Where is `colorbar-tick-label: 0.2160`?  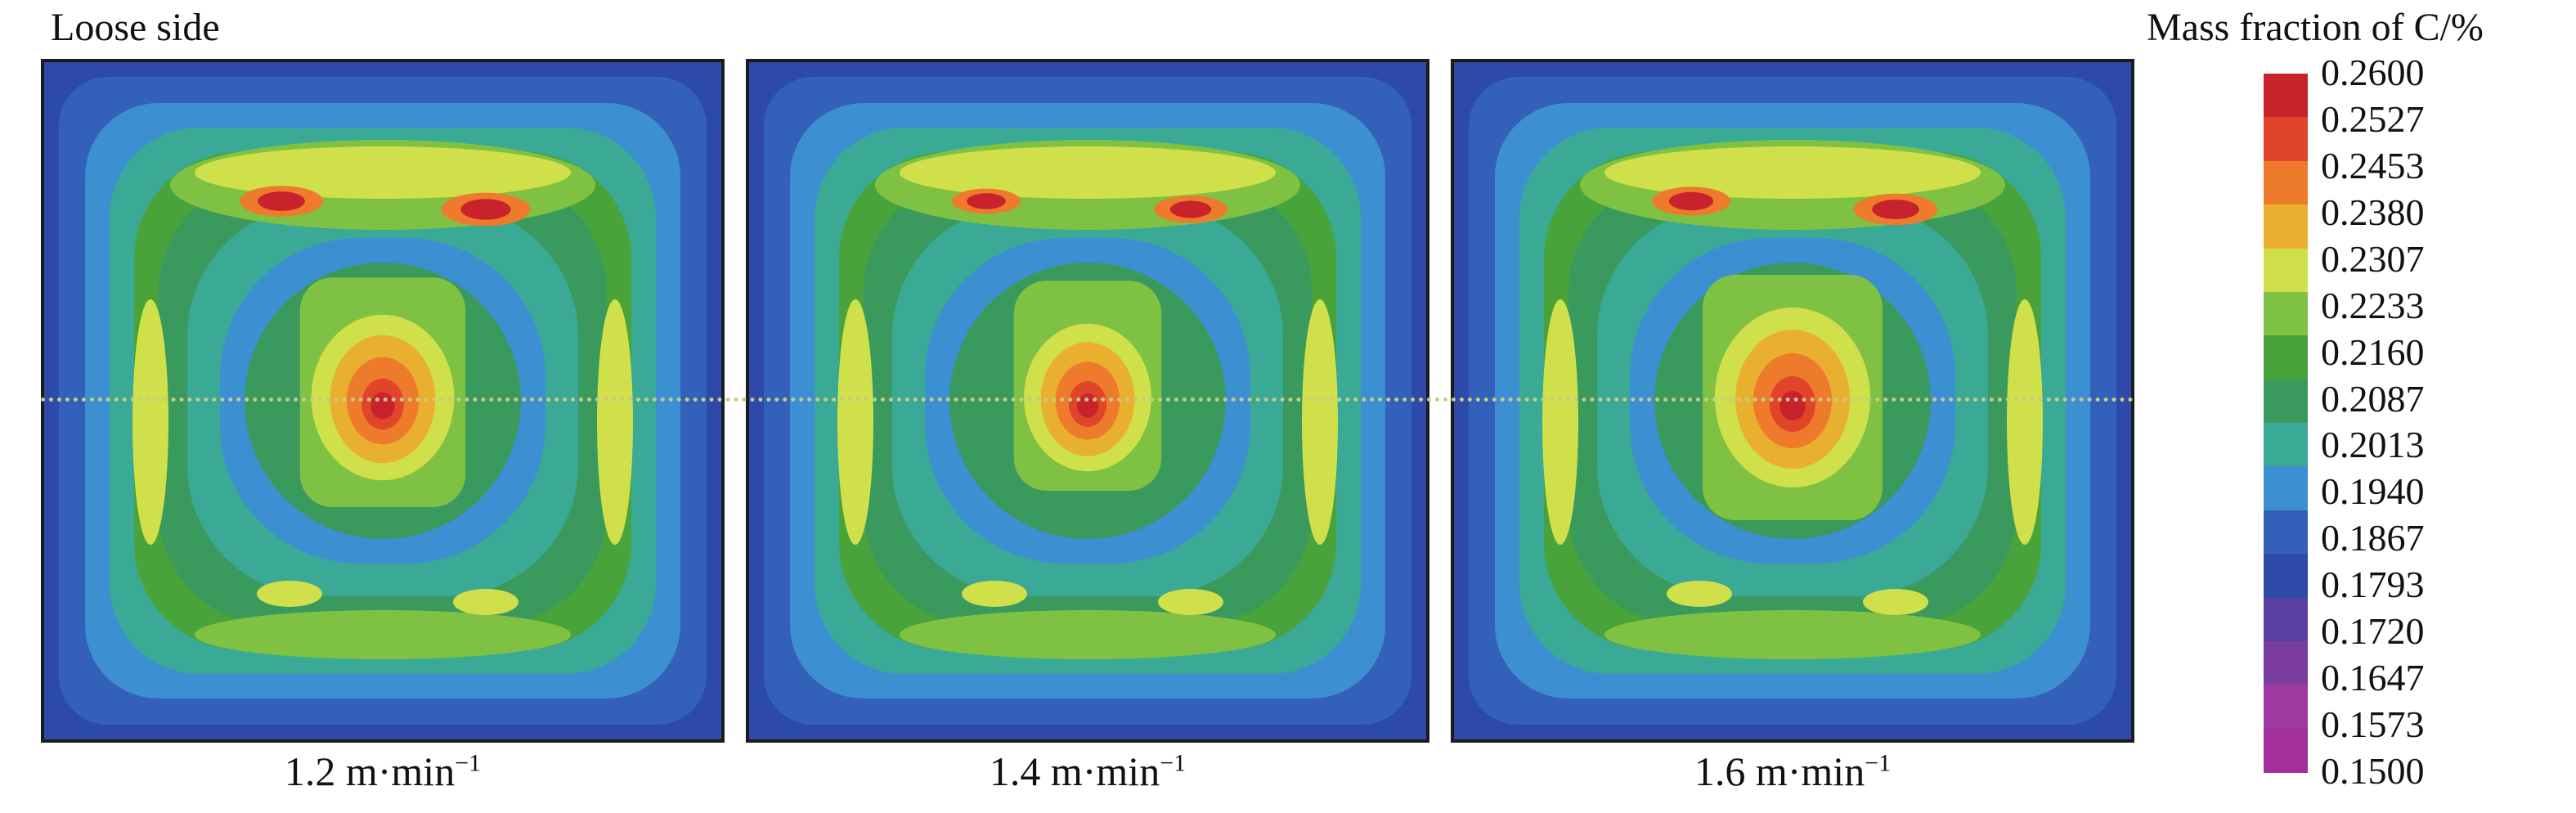
colorbar-tick-label: 0.2160 is located at coordinates (2373, 351).